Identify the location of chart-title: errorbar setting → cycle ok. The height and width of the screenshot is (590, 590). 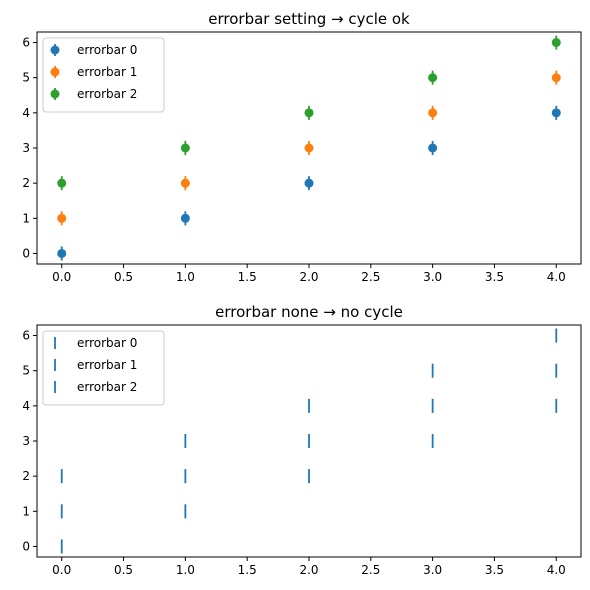
(309, 19).